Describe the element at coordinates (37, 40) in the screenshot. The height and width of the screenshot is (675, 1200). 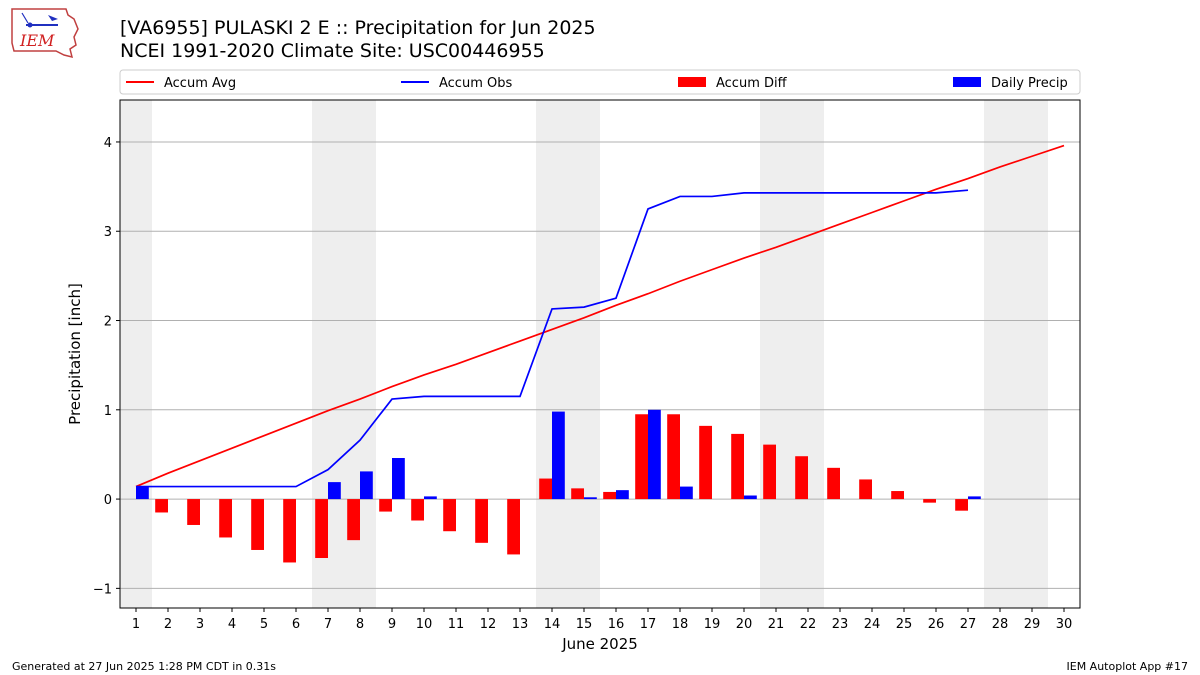
I see `iem-logo-text: IEM` at that location.